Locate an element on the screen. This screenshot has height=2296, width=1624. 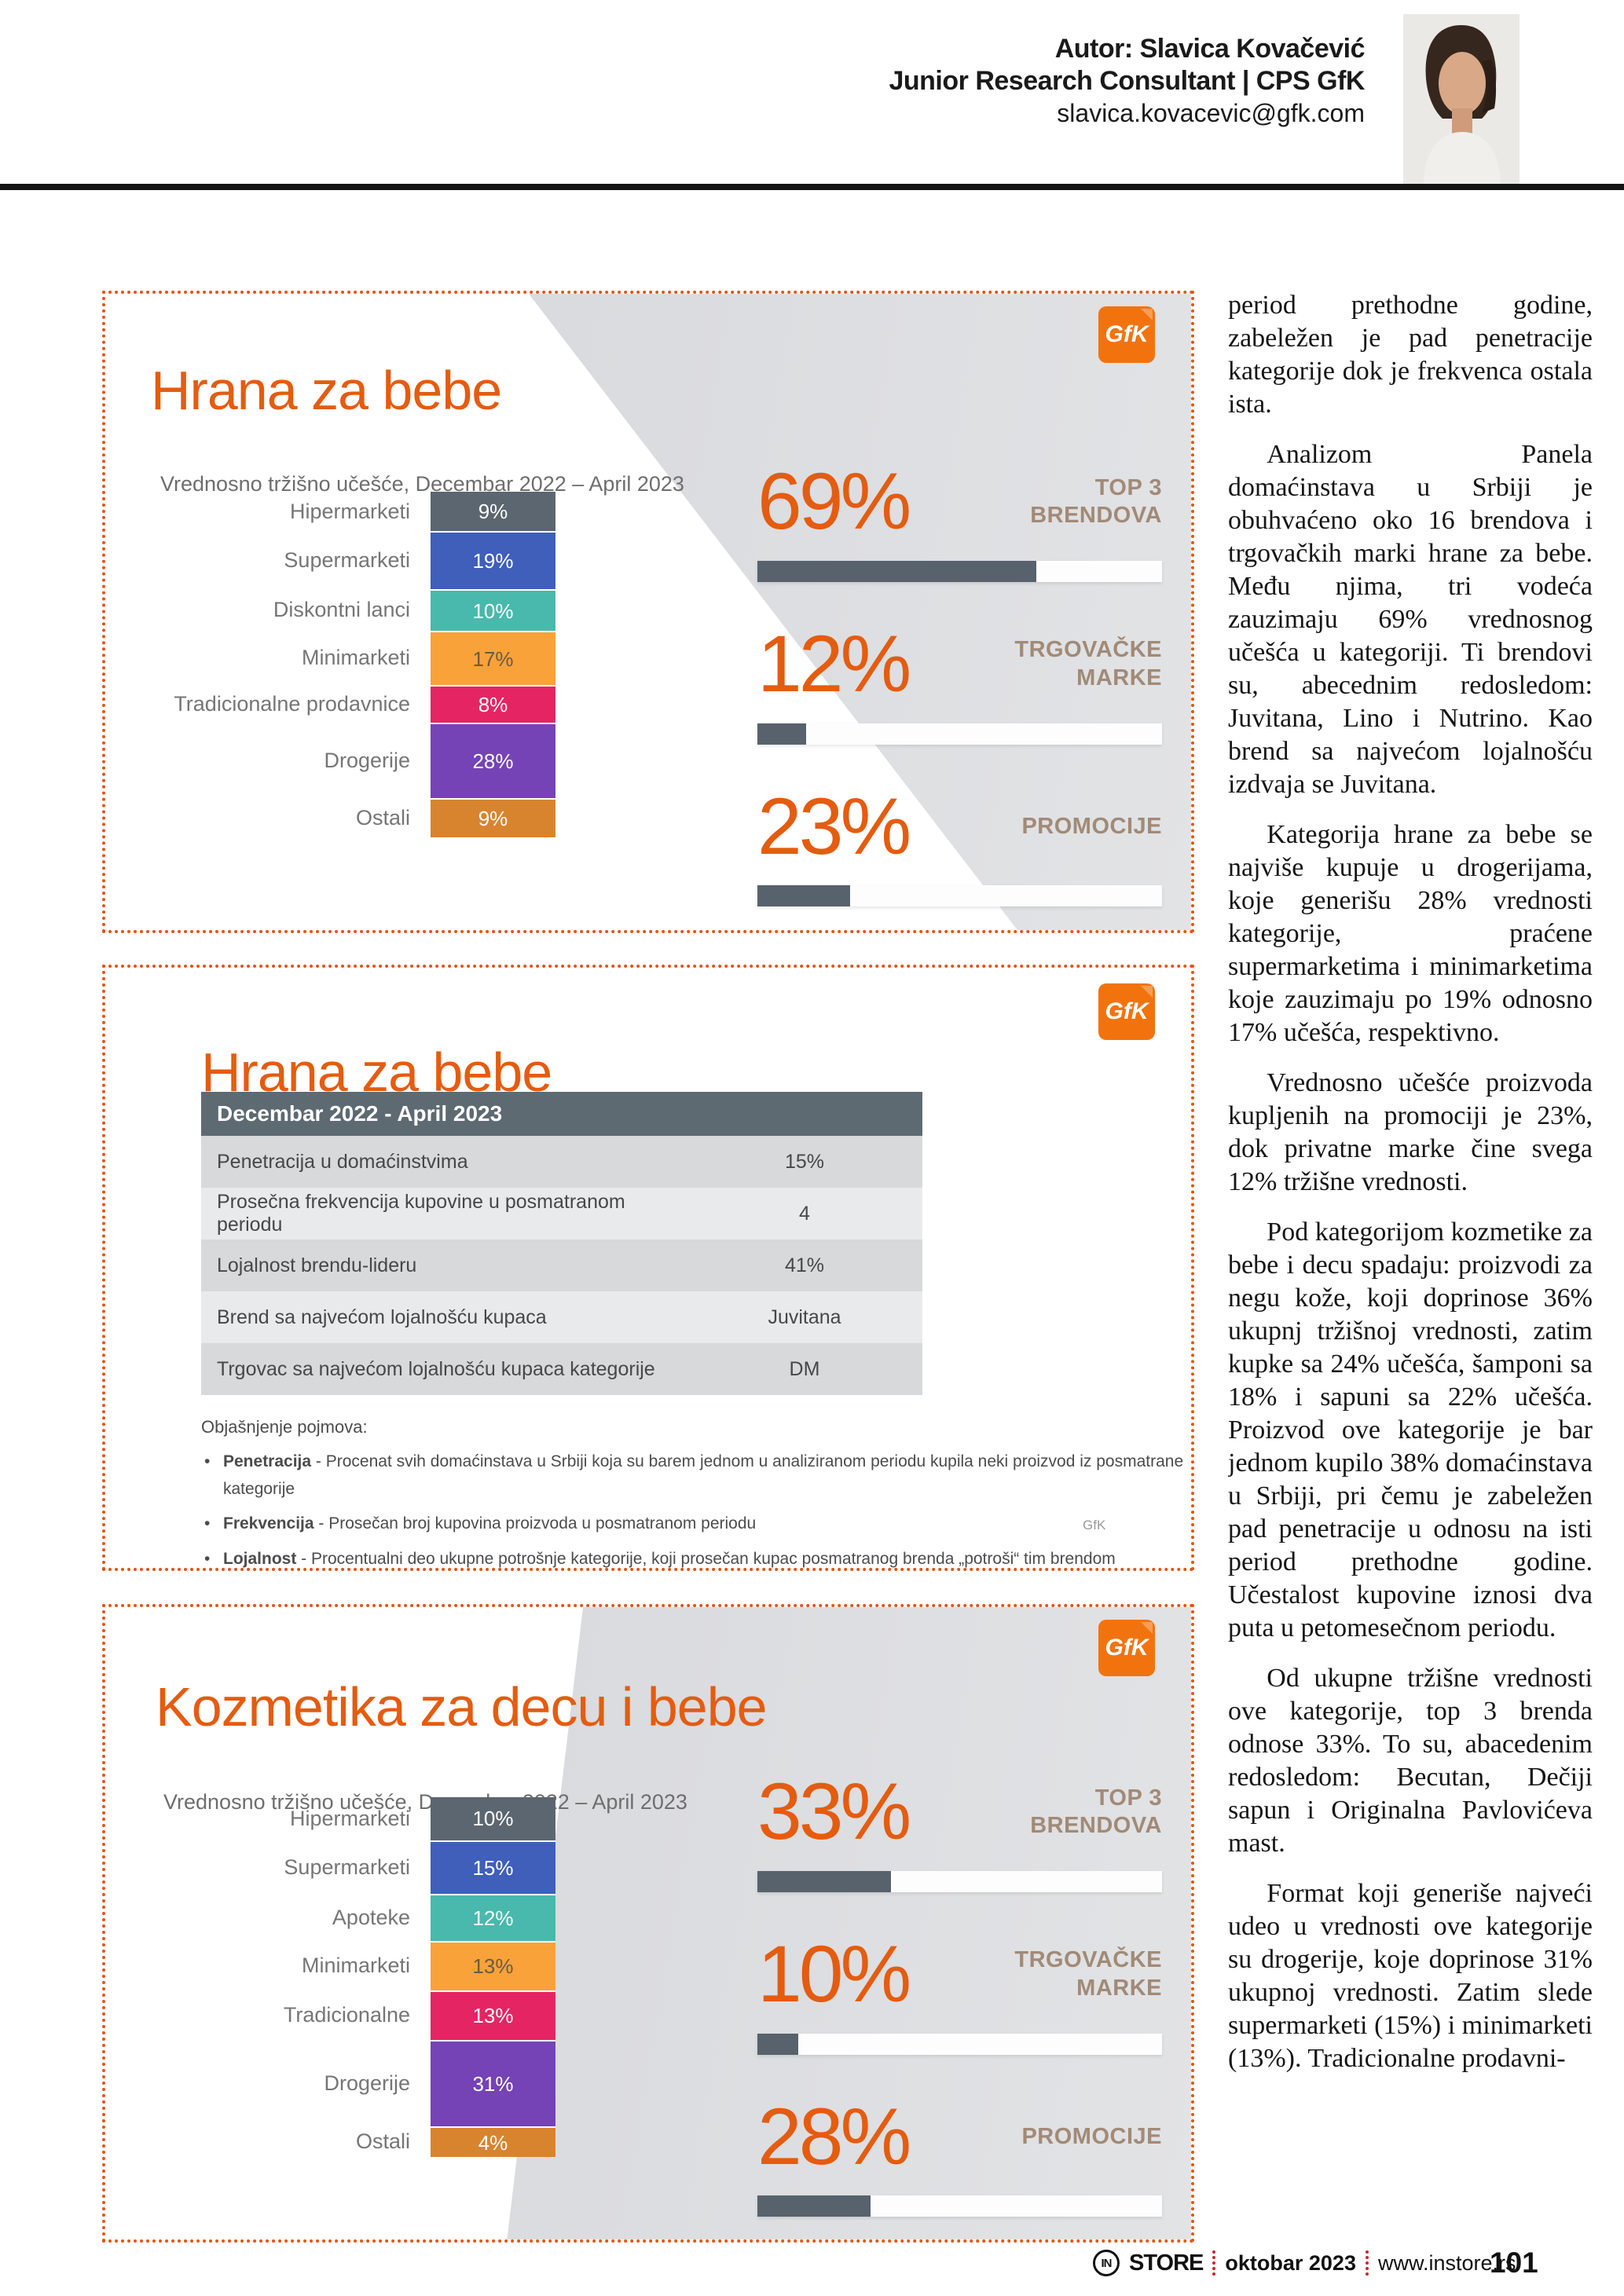
chart-row: Minimarketi 13% is located at coordinates (341, 1965).